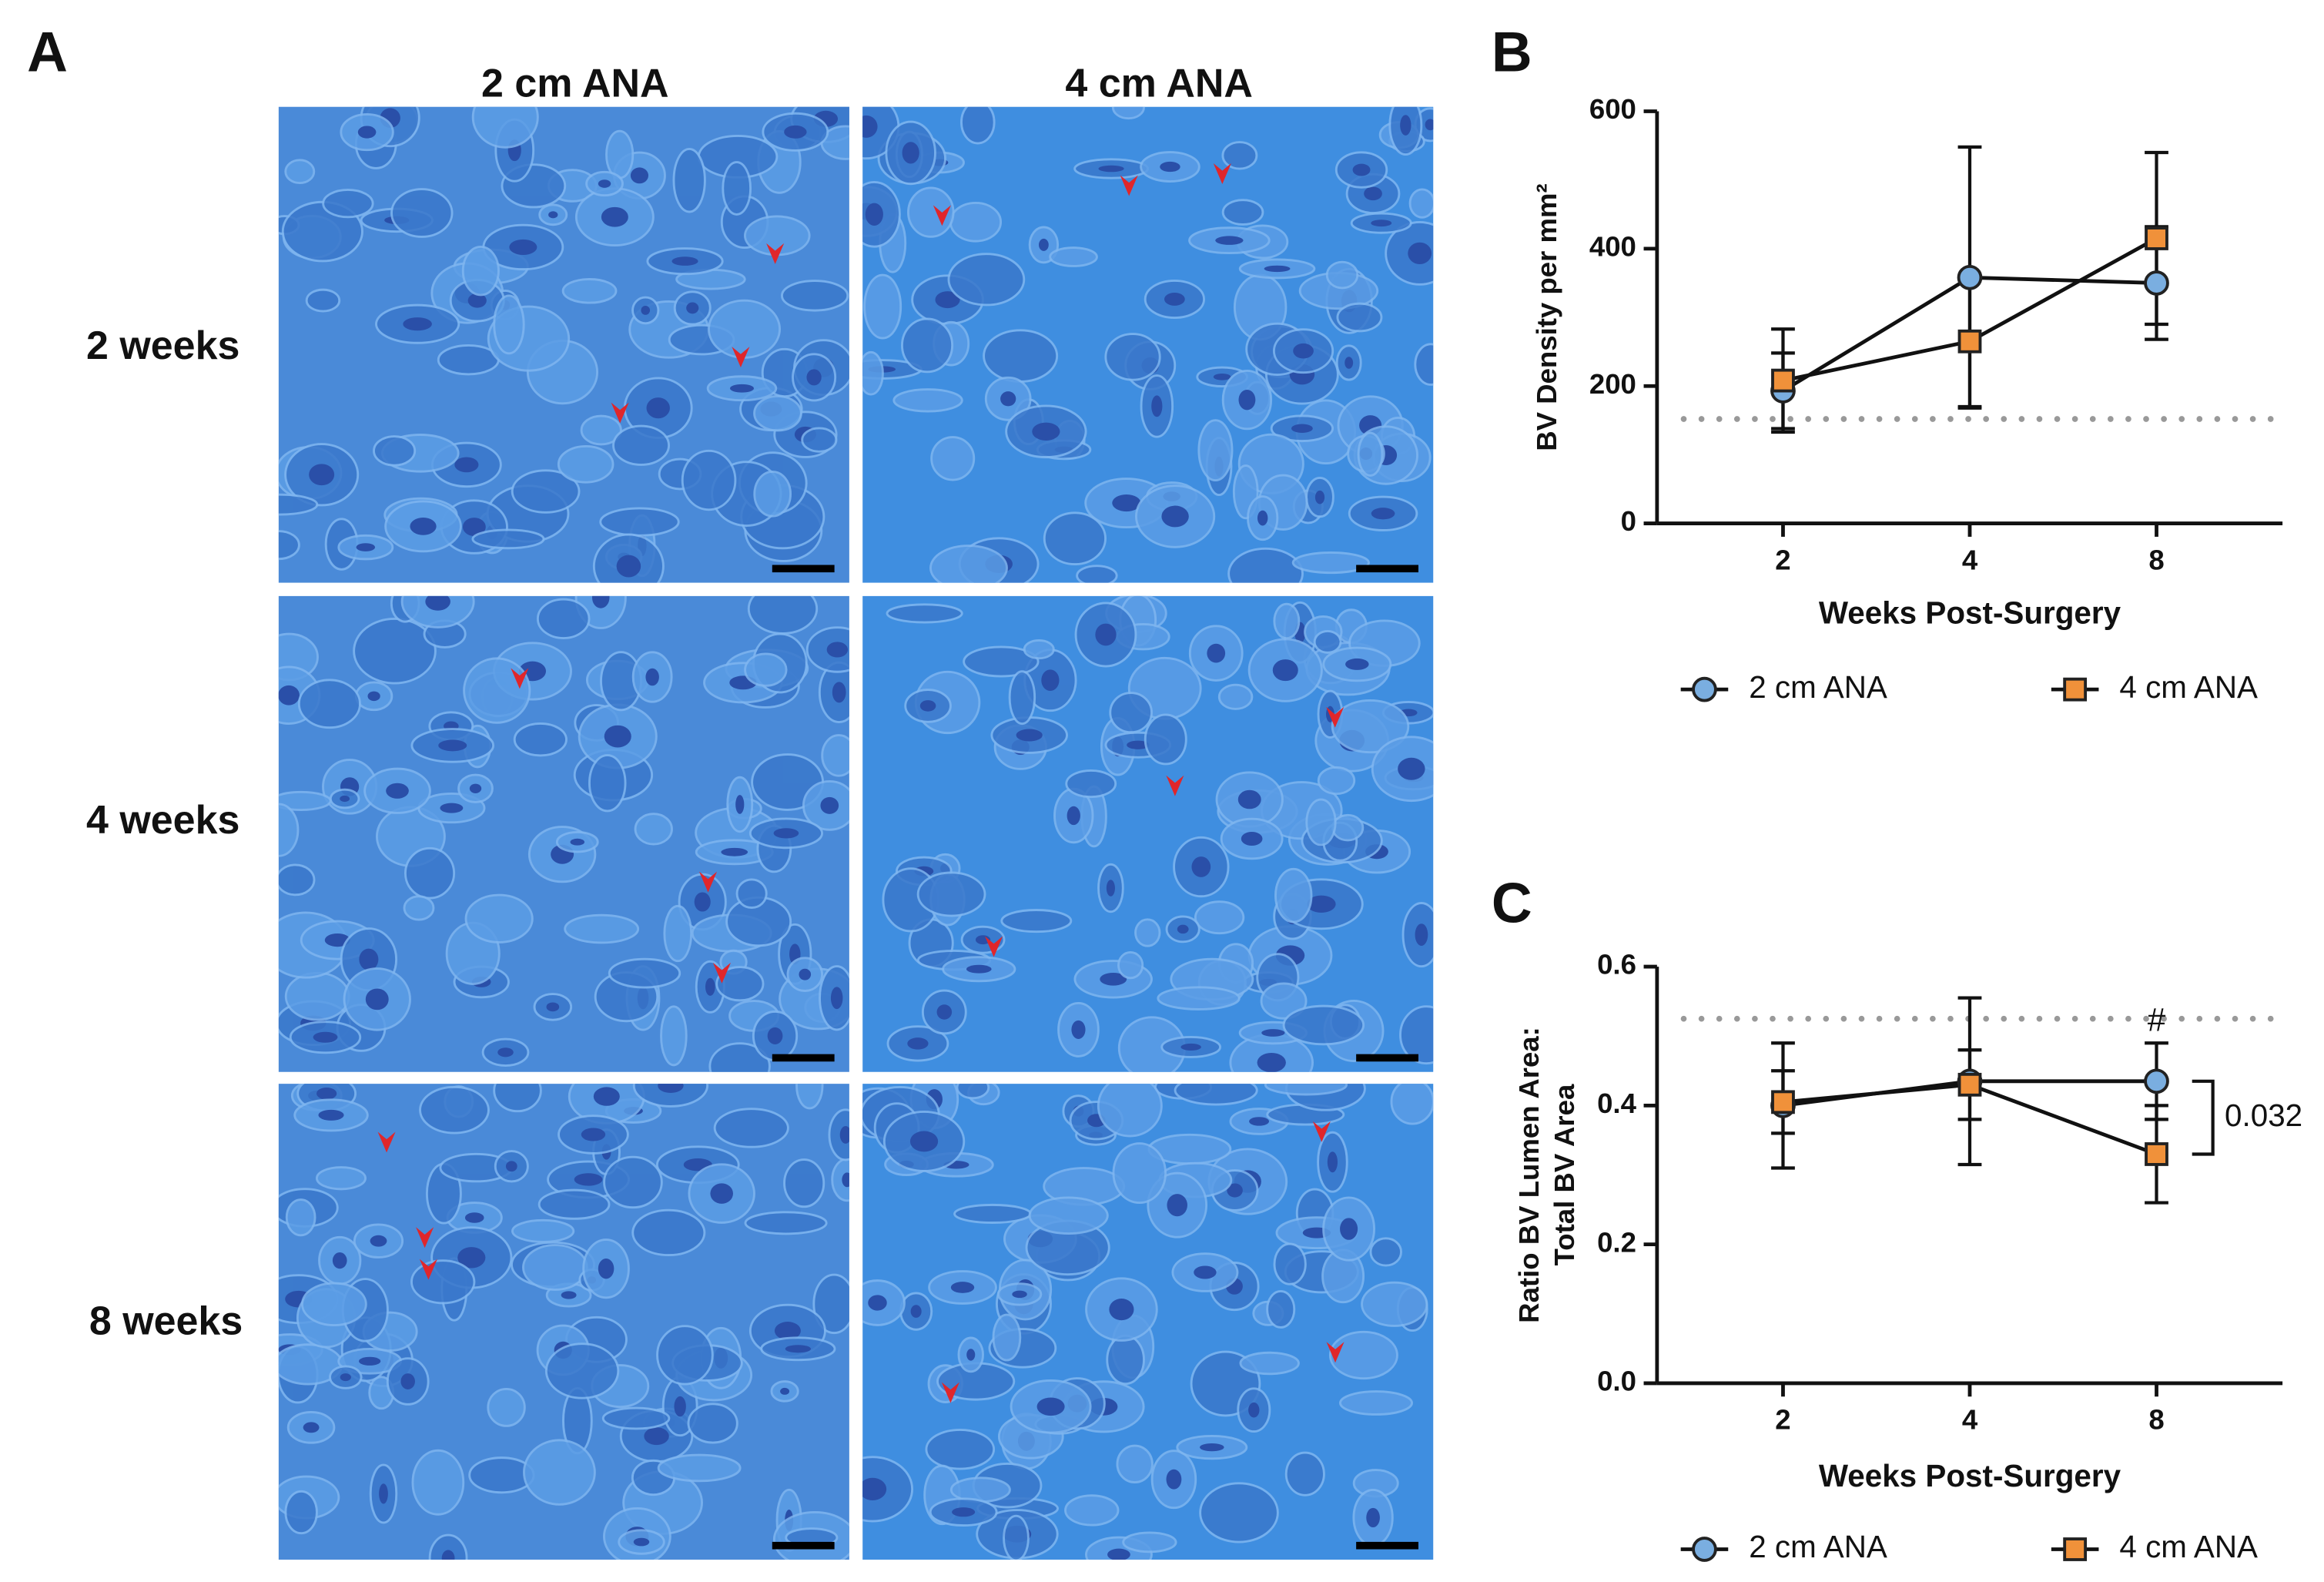 The image size is (2324, 1582). I want to click on panel-letter: B, so click(1512, 53).